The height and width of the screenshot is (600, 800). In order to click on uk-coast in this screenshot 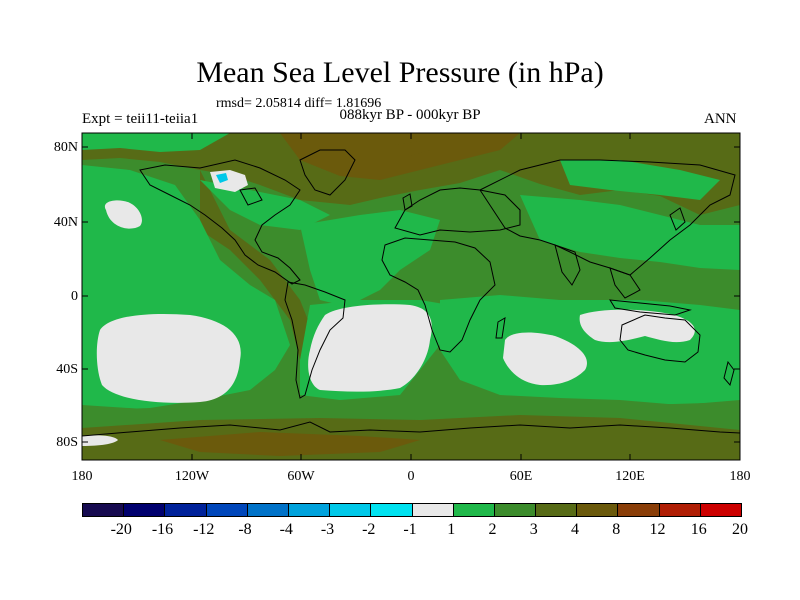, I will do `click(407, 202)`.